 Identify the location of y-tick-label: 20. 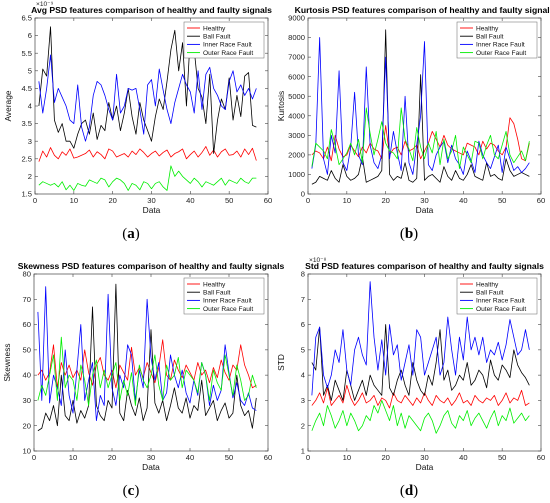
(27, 425).